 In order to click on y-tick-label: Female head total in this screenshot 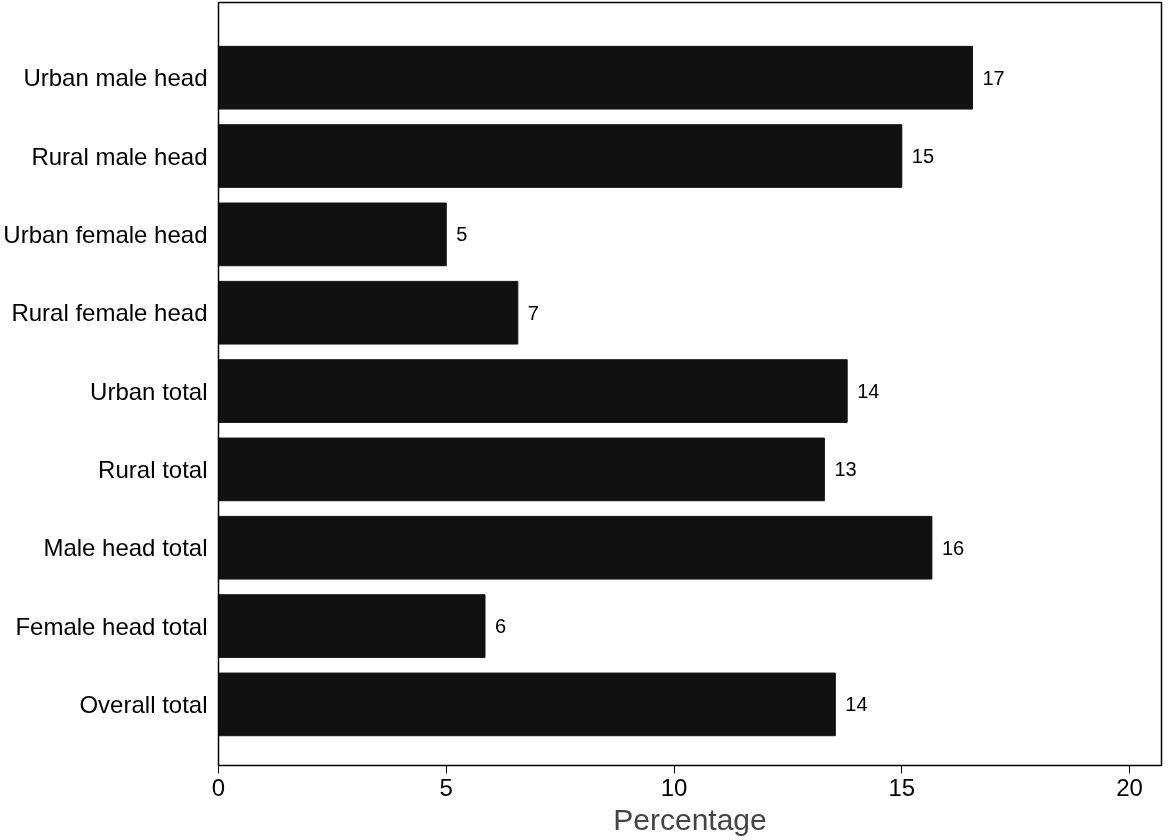, I will do `click(111, 626)`.